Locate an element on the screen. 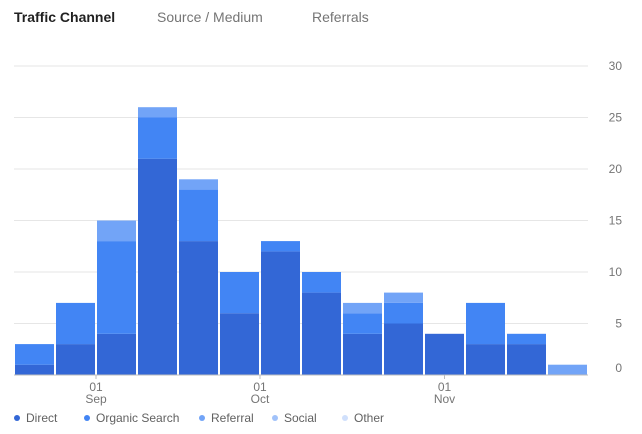 The height and width of the screenshot is (434, 642). y-tick-label: 5 is located at coordinates (618, 324).